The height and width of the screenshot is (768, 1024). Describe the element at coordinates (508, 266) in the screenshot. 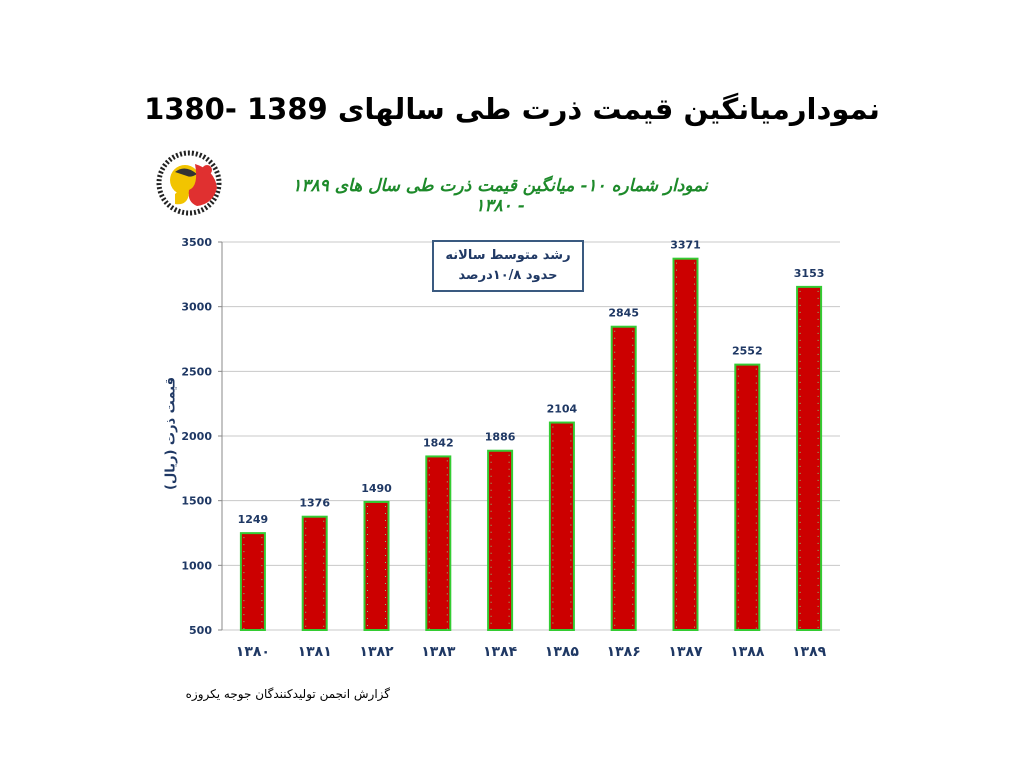

I see `growth-annotation-box: رشد متوسط سالانه حدود ۱۰/۸درصد` at that location.